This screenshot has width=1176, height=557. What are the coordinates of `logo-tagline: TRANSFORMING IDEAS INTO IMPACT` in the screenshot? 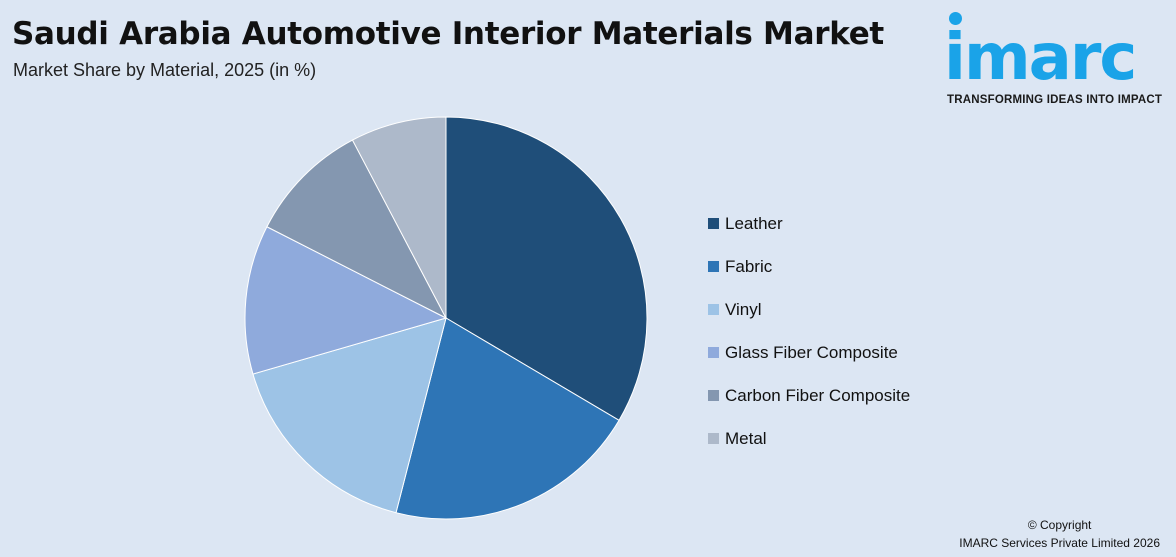 It's located at (1055, 100).